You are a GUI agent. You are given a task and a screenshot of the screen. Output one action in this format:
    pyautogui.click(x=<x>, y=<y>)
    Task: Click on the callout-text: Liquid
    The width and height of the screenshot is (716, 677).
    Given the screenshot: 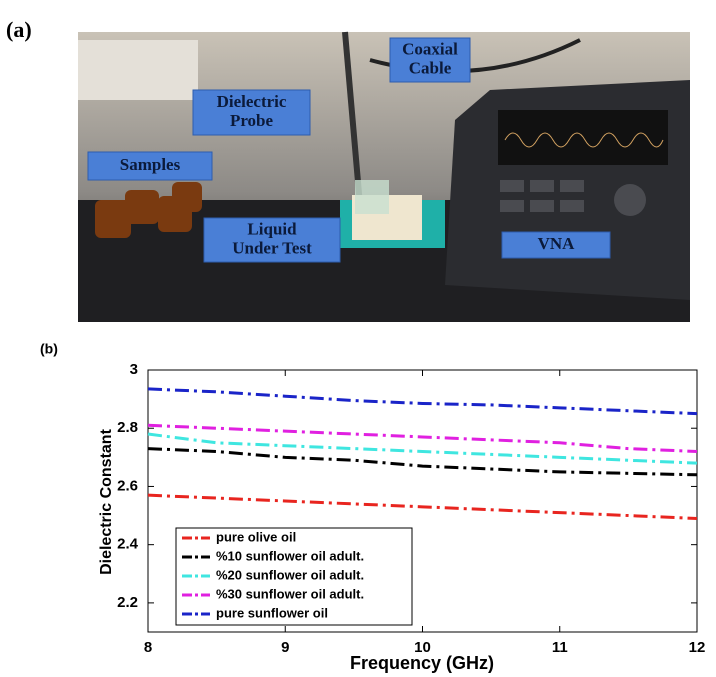 What is the action you would take?
    pyautogui.click(x=272, y=228)
    